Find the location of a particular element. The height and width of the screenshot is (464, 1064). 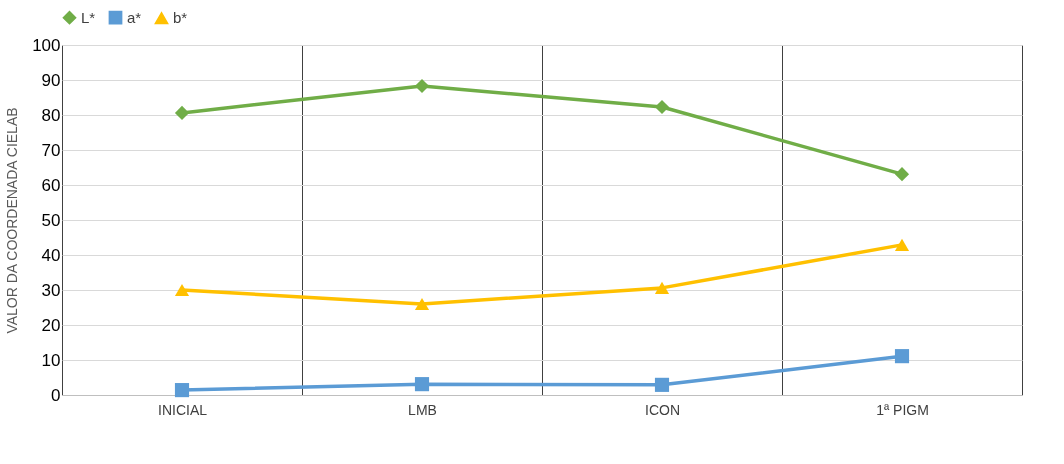

legend-label: L* is located at coordinates (88, 17).